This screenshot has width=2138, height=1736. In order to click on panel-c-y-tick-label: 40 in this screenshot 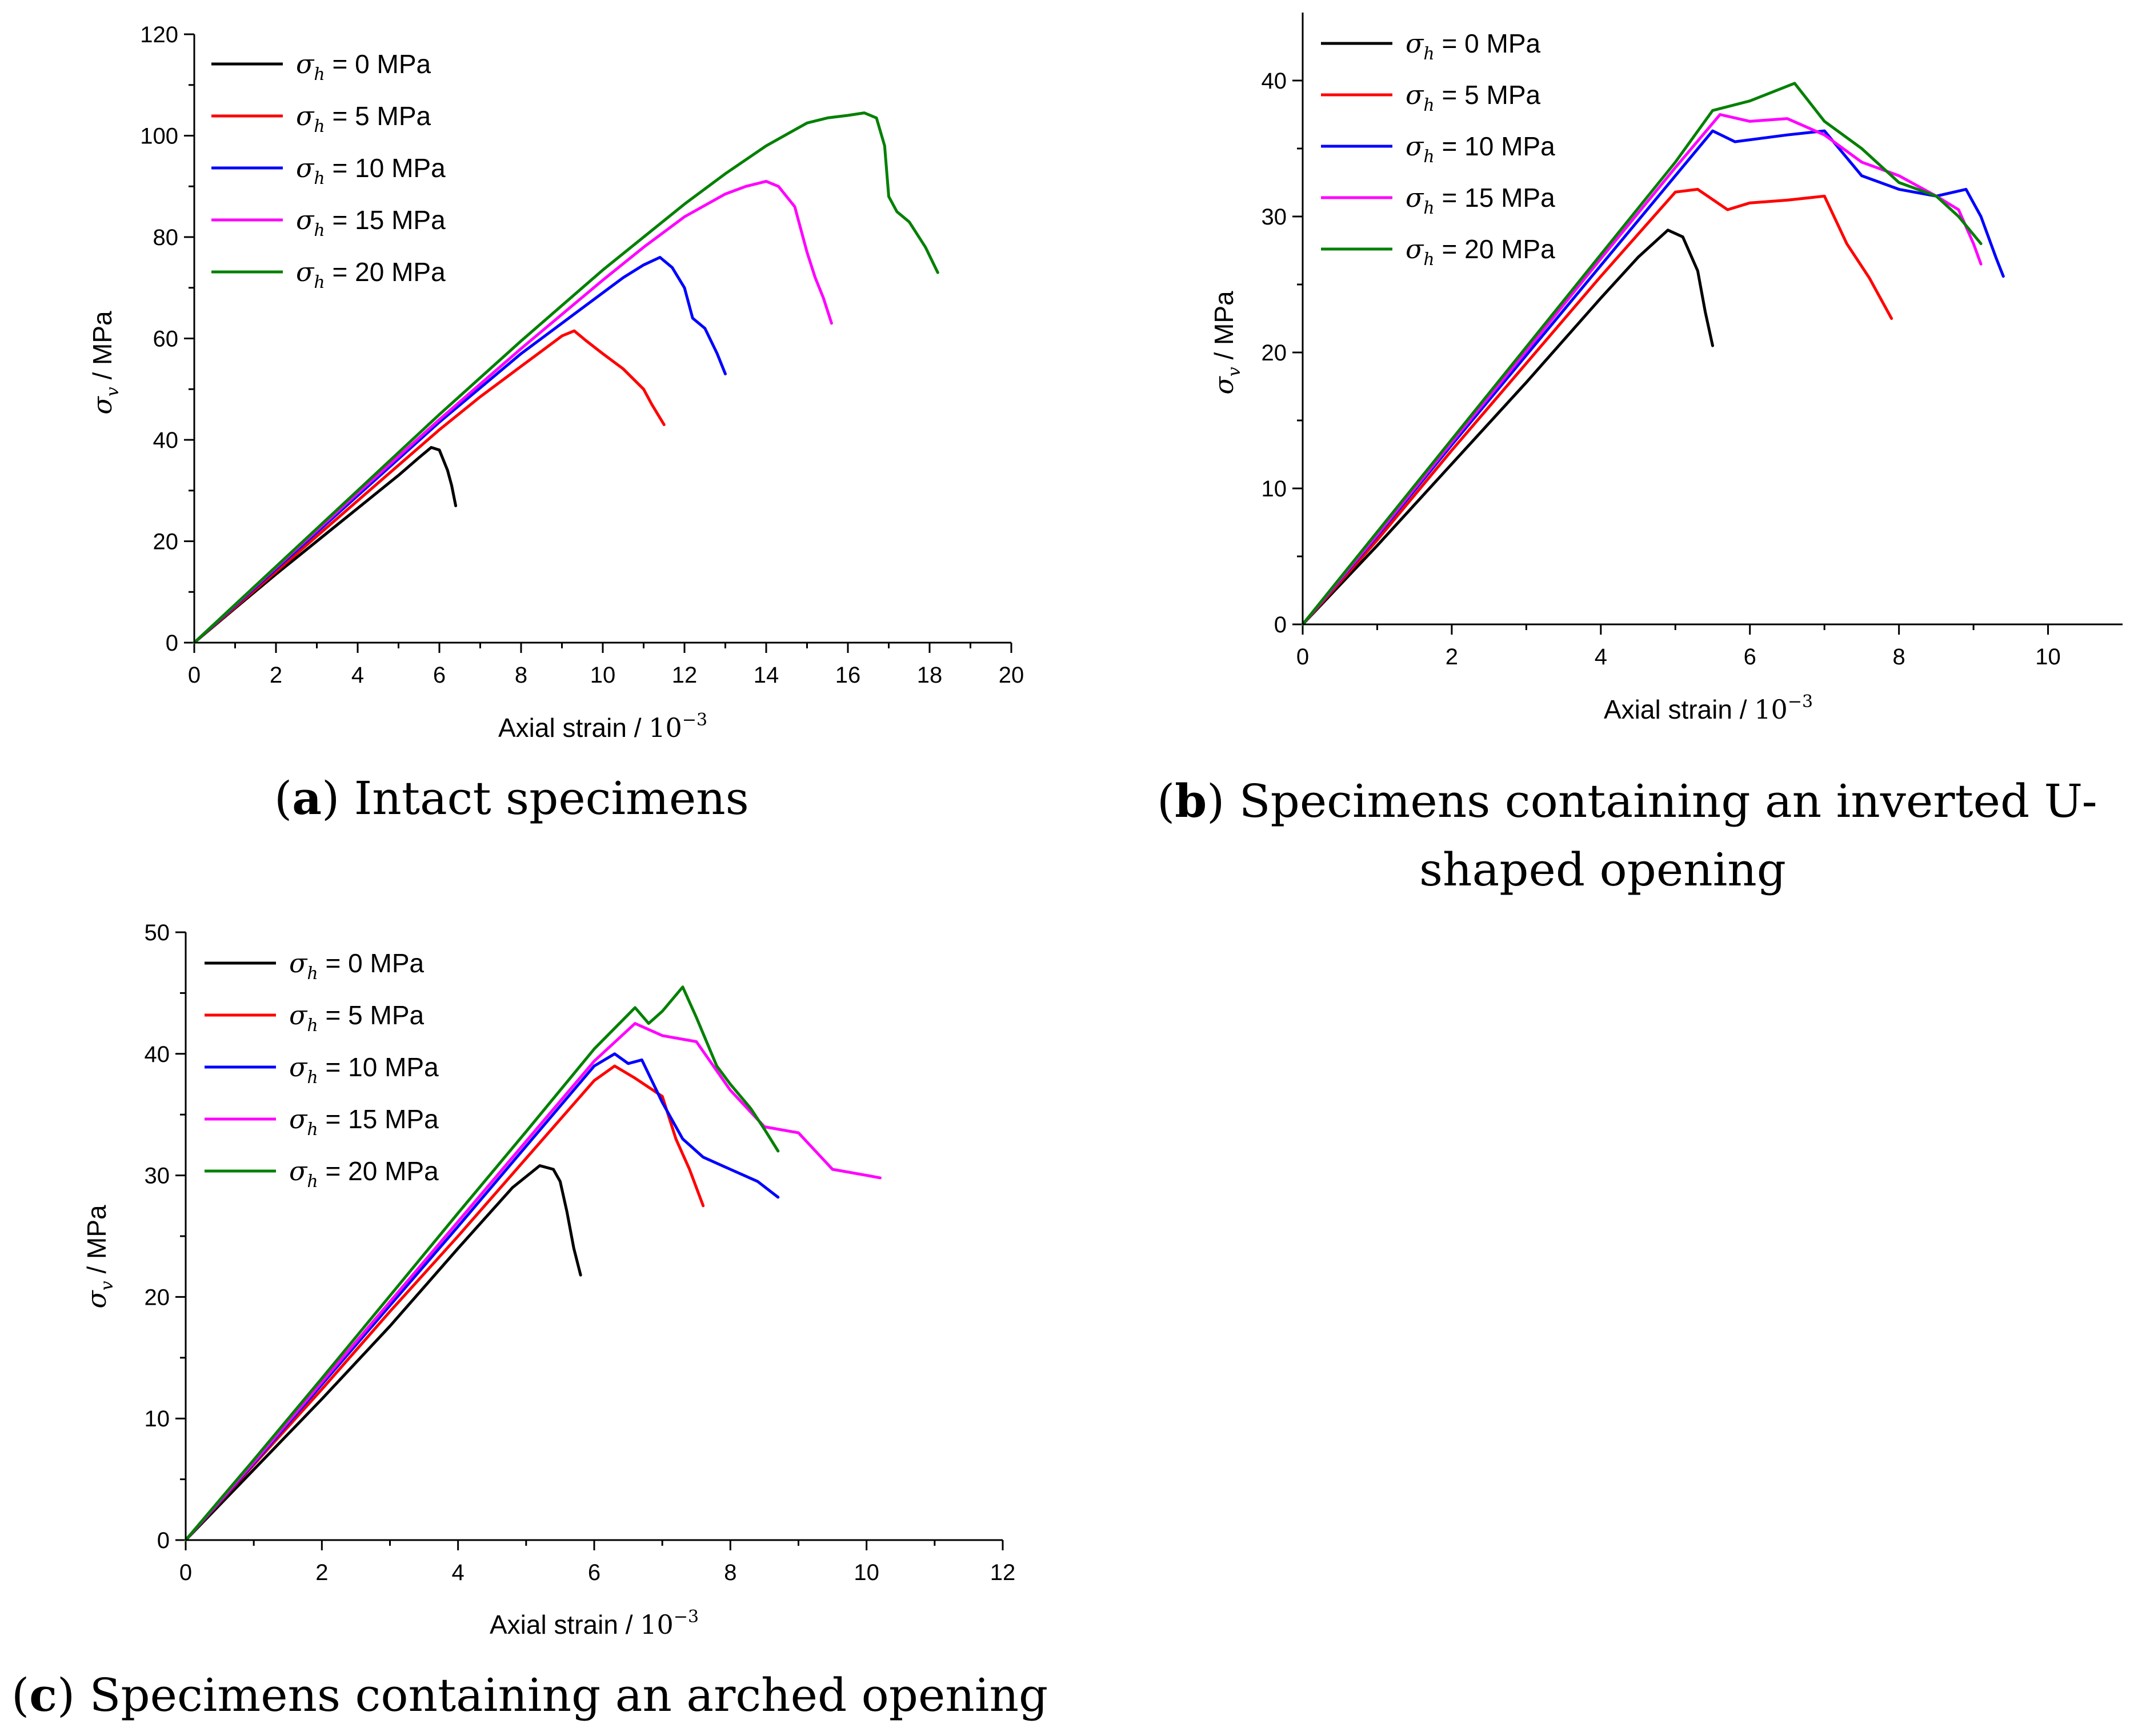, I will do `click(157, 1054)`.